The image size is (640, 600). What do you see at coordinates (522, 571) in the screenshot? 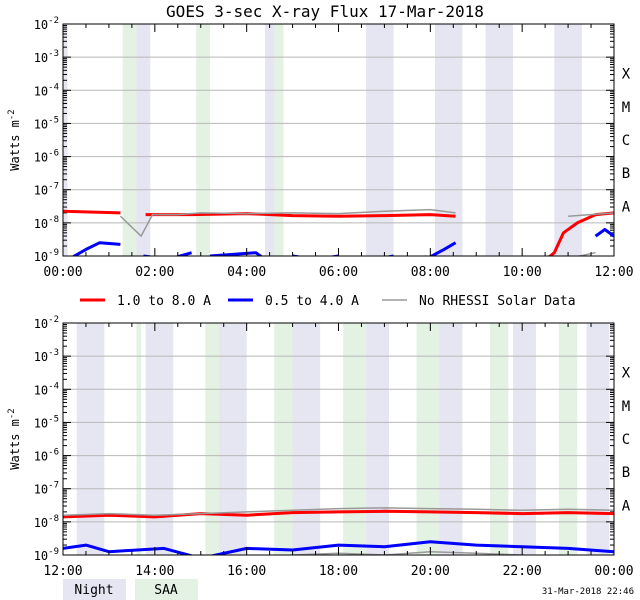
I see `x-tick-label: 22:00` at bounding box center [522, 571].